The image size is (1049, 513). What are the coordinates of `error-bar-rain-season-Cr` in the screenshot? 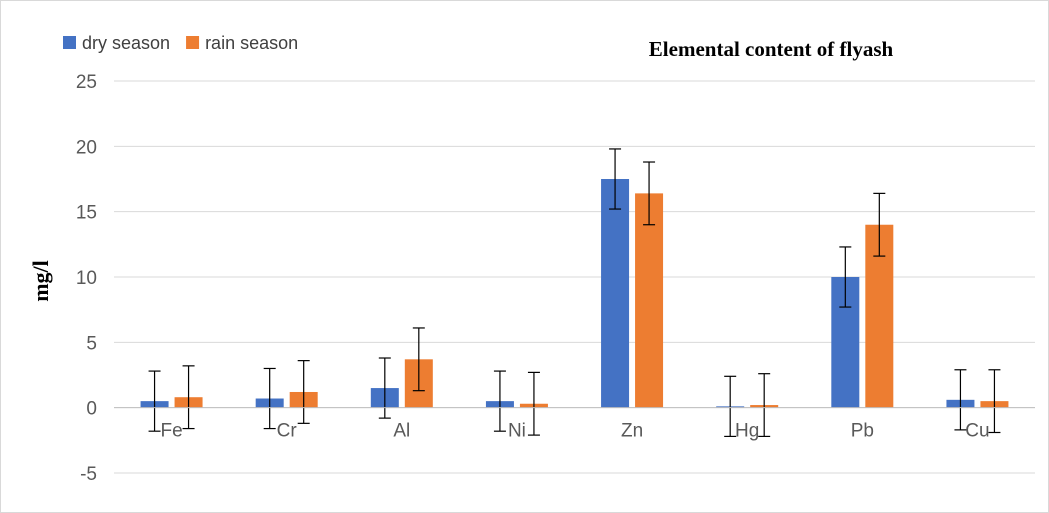 It's located at (303, 392).